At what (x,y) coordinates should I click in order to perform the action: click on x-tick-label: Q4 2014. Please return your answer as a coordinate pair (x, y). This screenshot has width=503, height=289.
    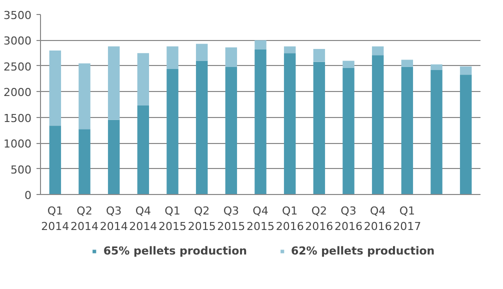
    Looking at the image, I should click on (143, 219).